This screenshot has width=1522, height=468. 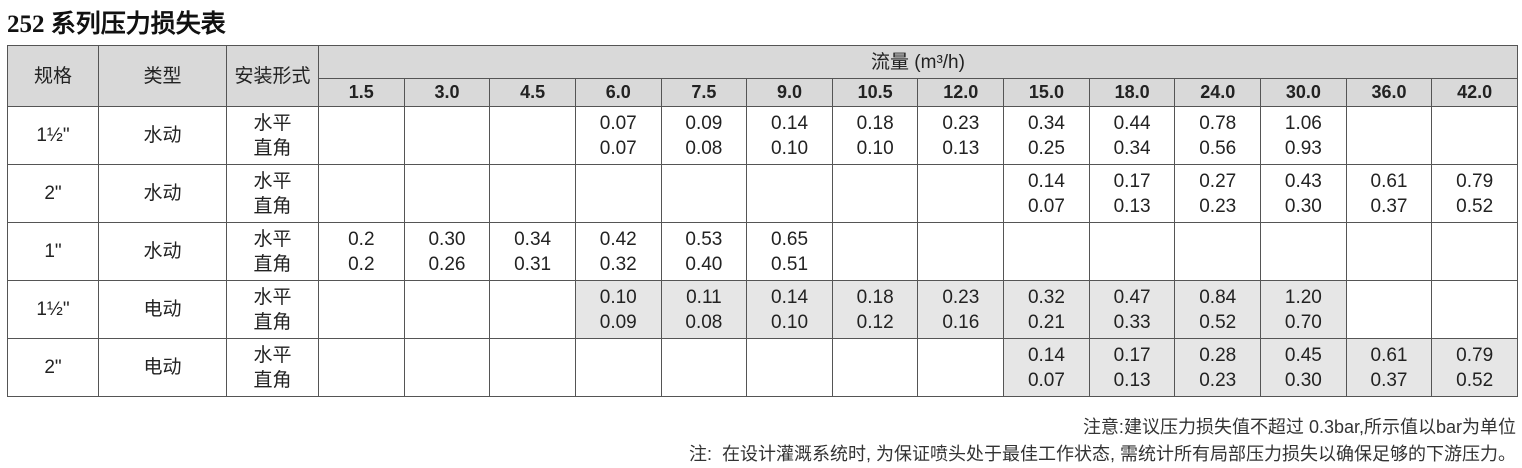 What do you see at coordinates (1132, 297) in the screenshot?
I see `loss-value: 0.47` at bounding box center [1132, 297].